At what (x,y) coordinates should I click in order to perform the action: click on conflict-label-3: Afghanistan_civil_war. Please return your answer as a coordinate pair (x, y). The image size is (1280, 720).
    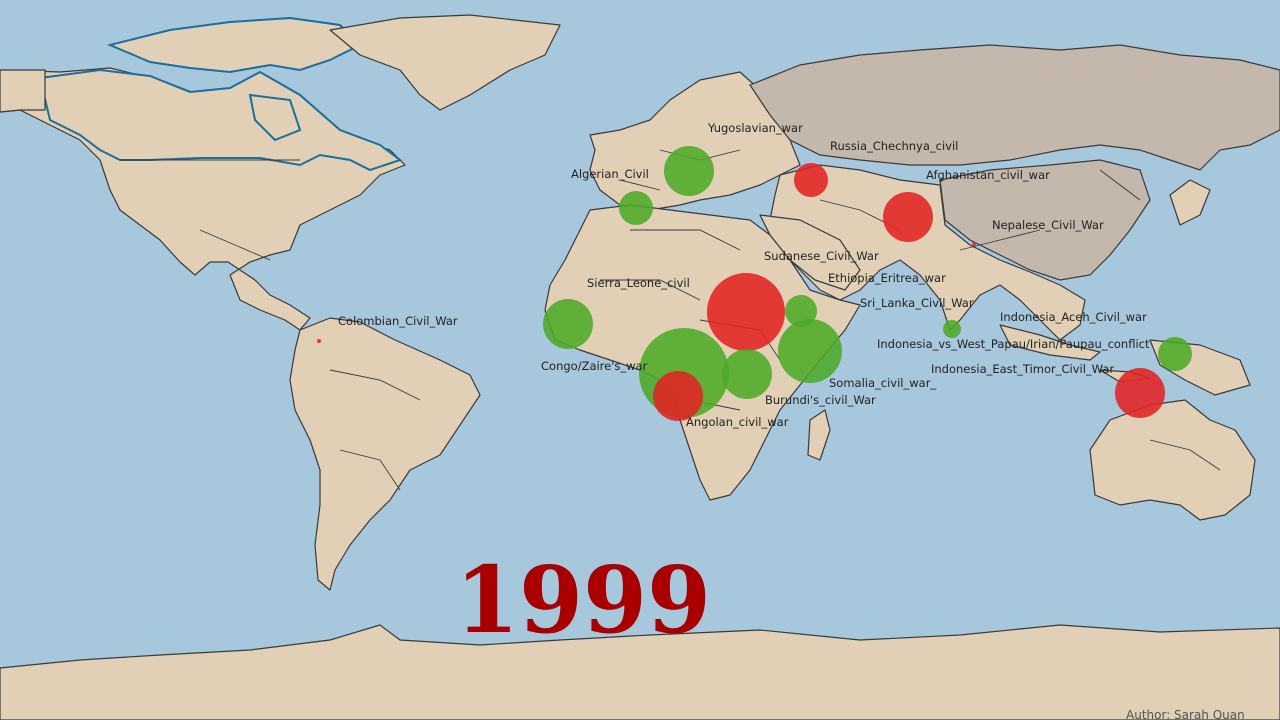
    Looking at the image, I should click on (988, 175).